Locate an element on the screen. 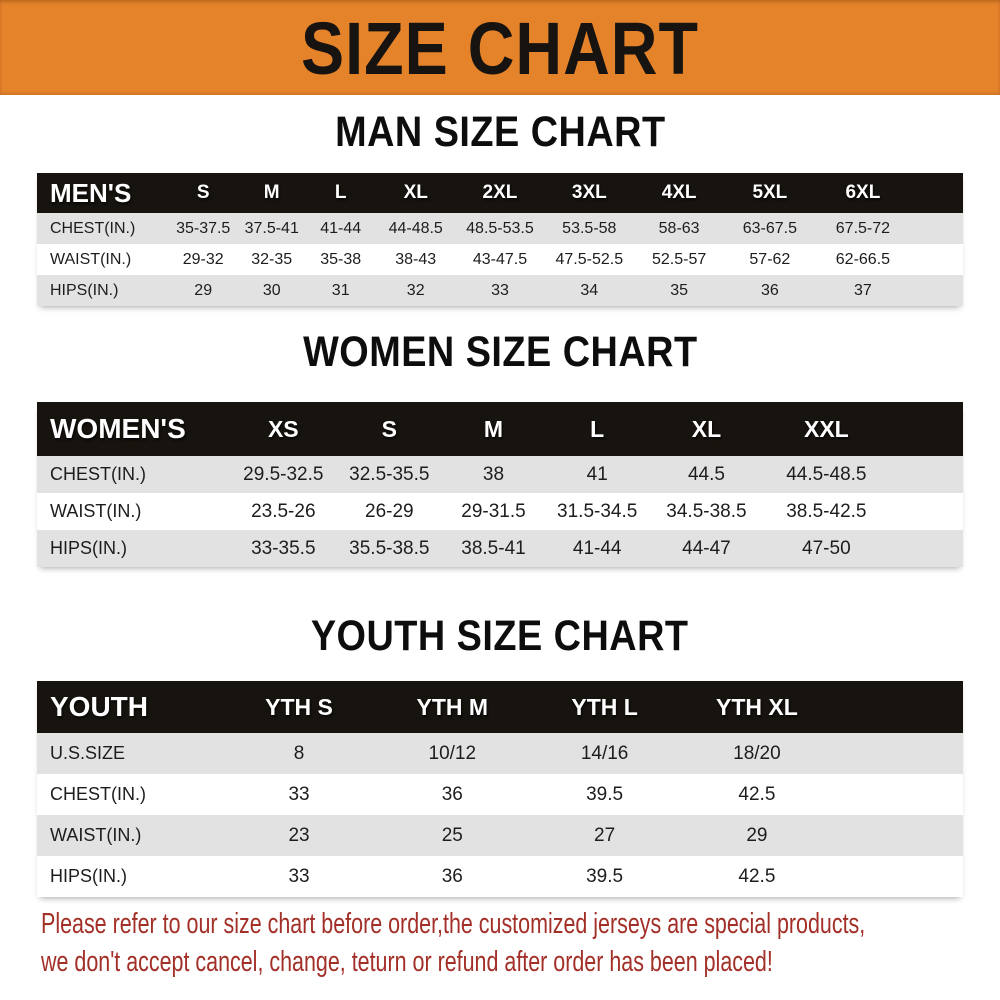 Image resolution: width=1000 pixels, height=1000 pixels. size-value: 31 is located at coordinates (340, 290).